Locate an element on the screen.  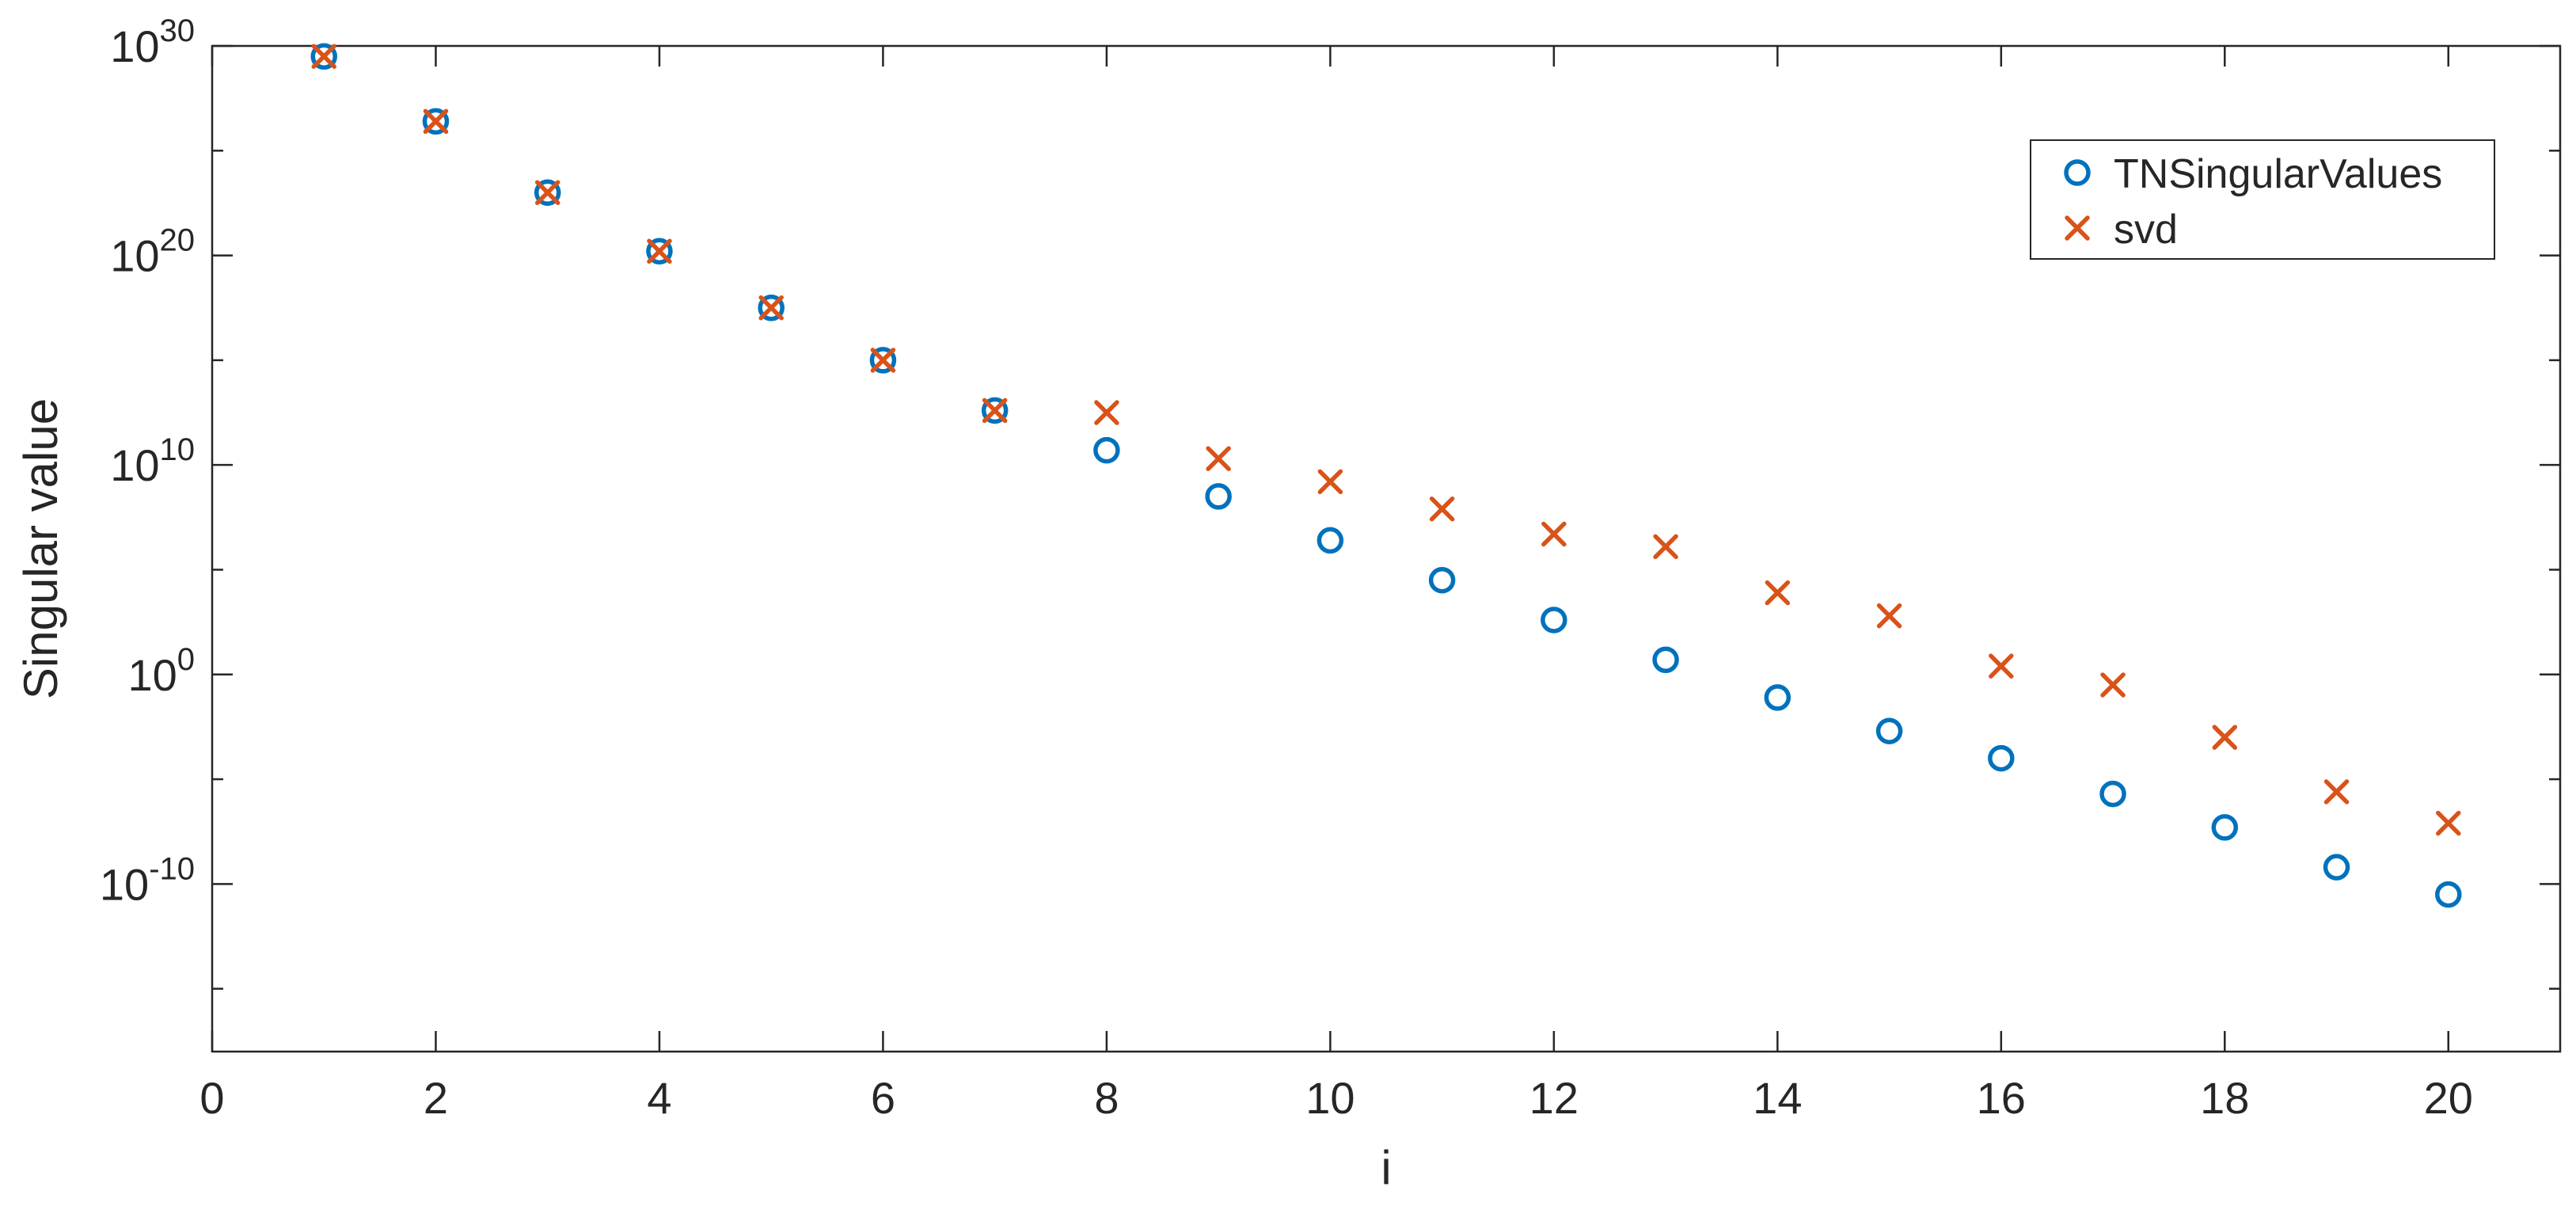
x-tick-label: 6 is located at coordinates (883, 1098).